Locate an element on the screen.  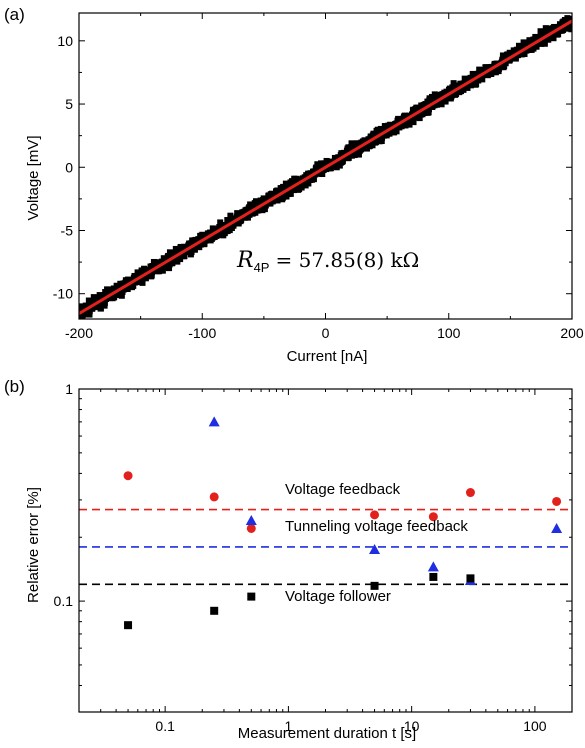
x-tick-label: 0 is located at coordinates (326, 333).